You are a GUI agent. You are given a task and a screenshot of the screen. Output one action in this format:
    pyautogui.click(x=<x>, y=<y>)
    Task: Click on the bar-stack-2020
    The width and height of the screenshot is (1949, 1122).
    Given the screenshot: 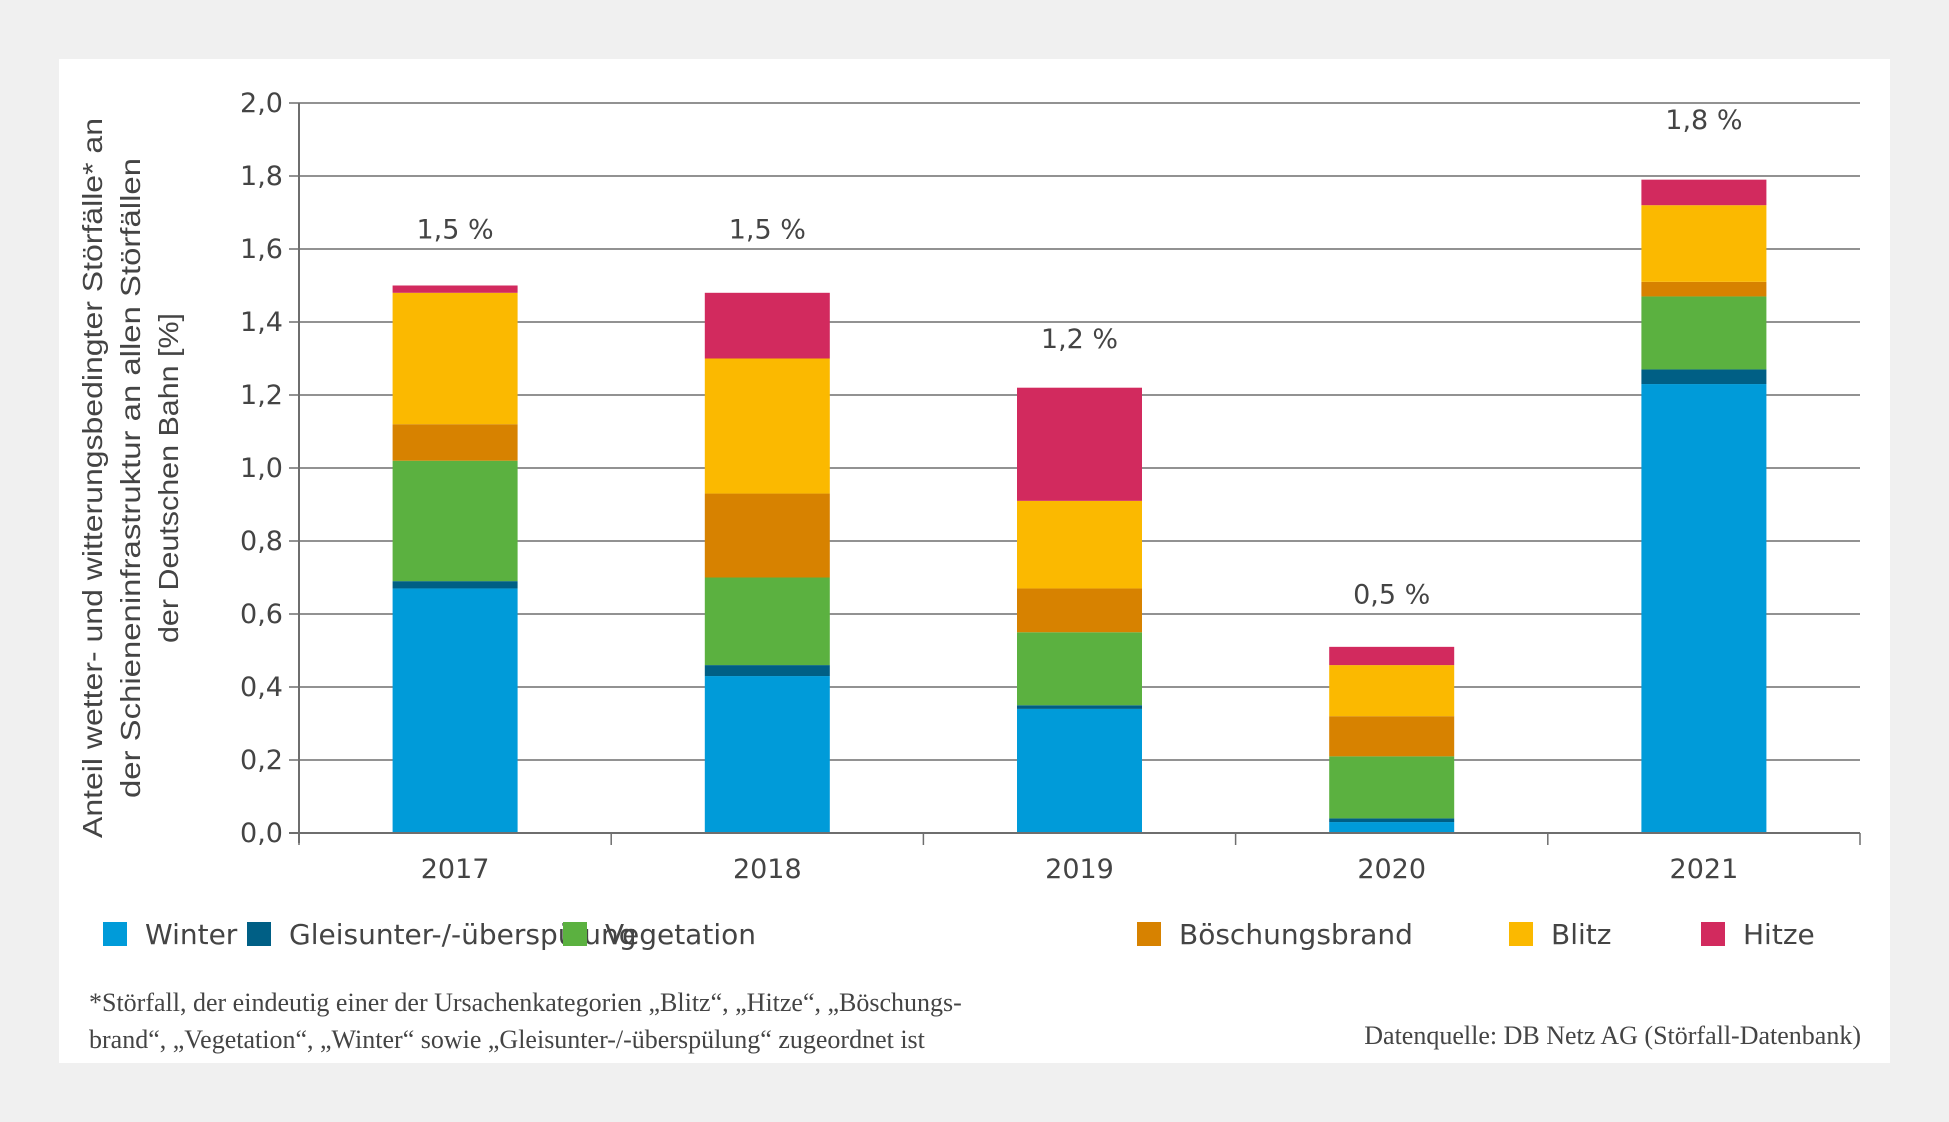 What is the action you would take?
    pyautogui.click(x=1392, y=739)
    